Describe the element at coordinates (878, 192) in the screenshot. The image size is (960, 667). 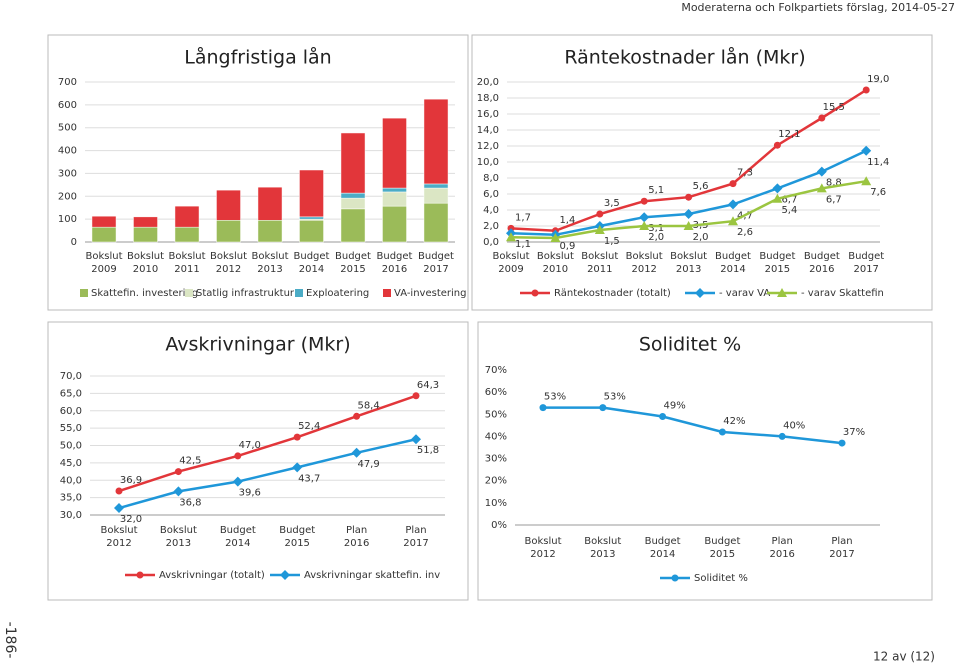
I see `value-label: 7,6` at that location.